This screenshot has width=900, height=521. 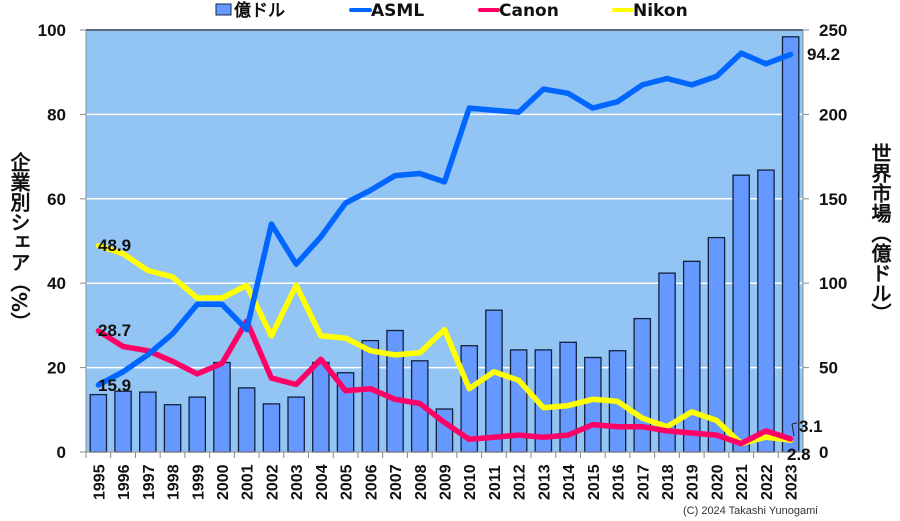 I want to click on x-tick-label: 2021, so click(x=742, y=482).